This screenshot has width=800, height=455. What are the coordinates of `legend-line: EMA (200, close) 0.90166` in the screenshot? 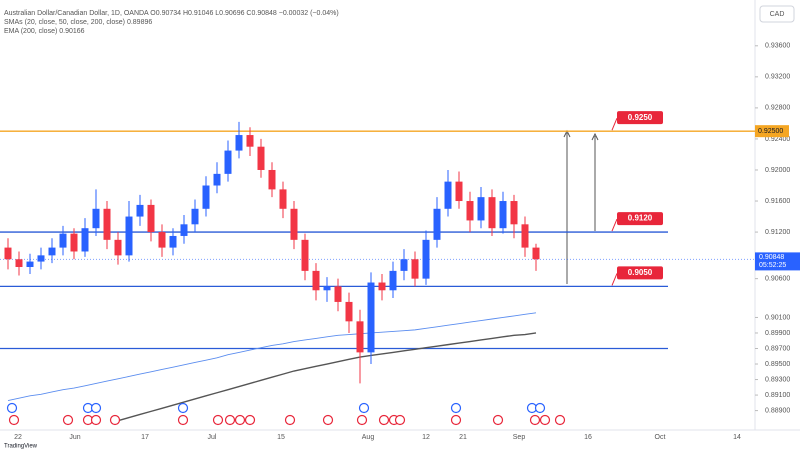 It's located at (44, 31).